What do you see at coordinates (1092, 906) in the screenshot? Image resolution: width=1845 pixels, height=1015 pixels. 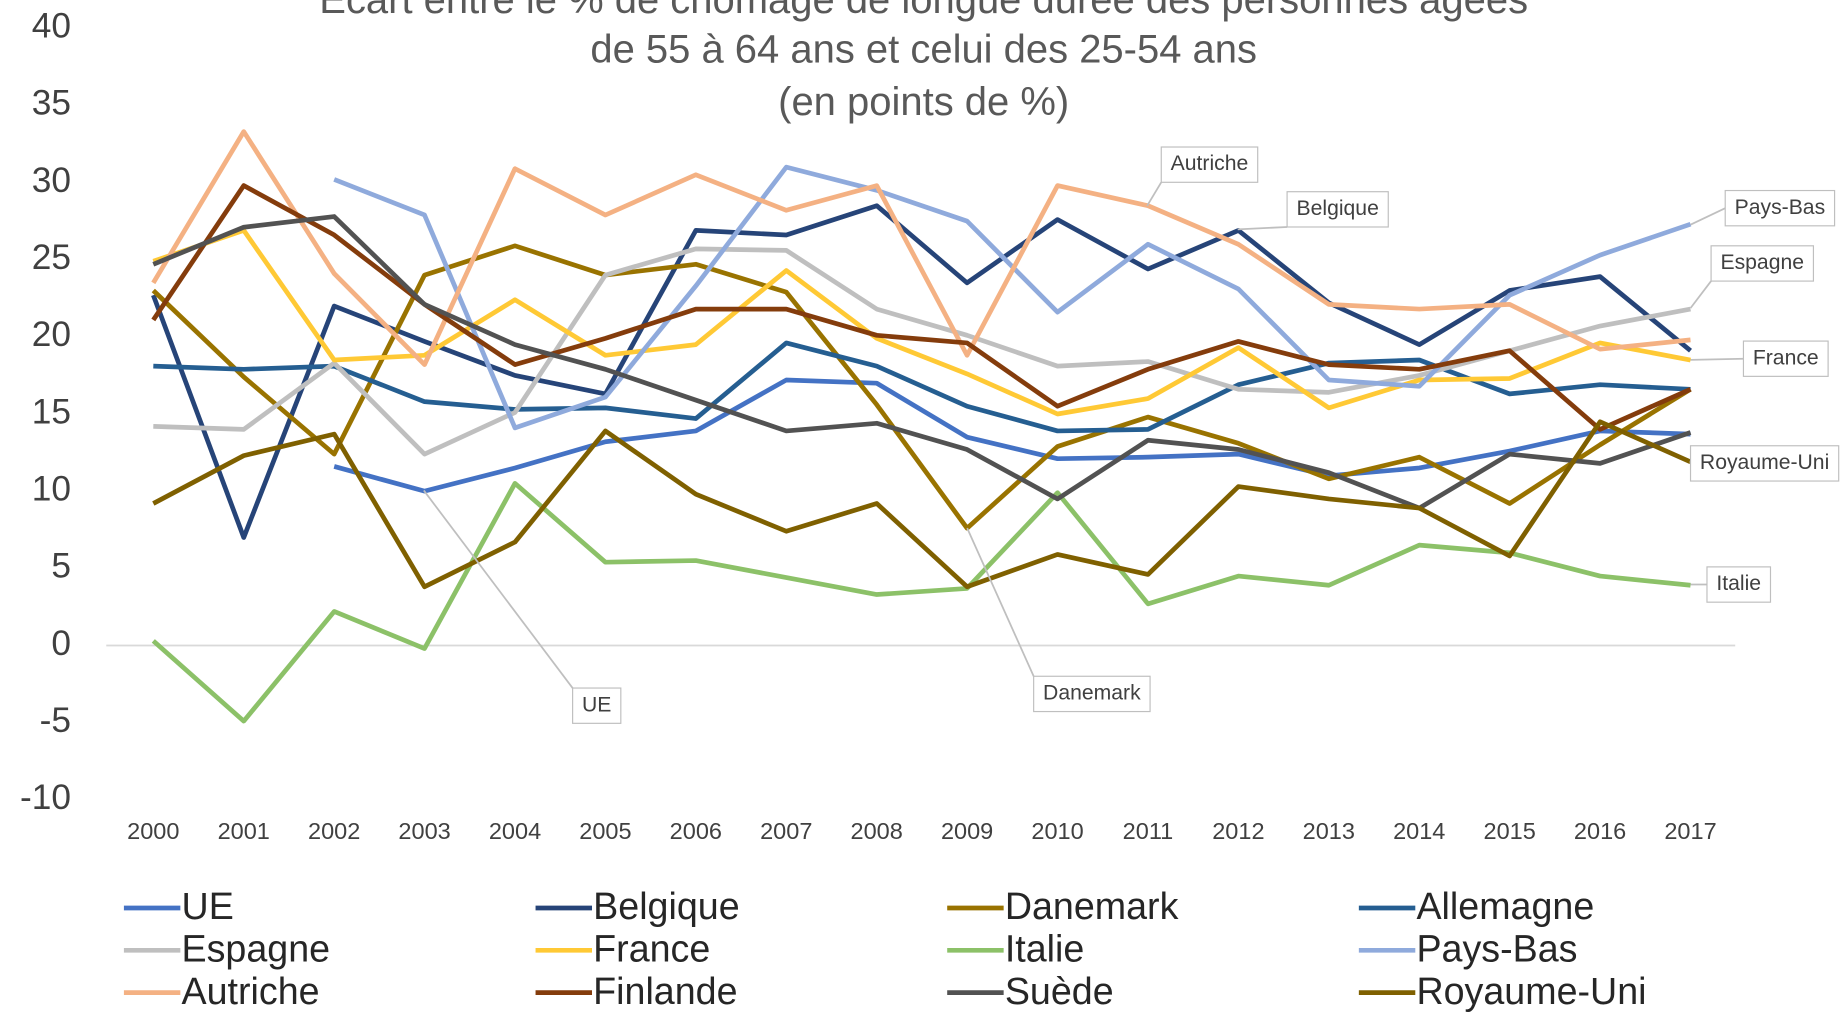 I see `legend-label: Danemark` at bounding box center [1092, 906].